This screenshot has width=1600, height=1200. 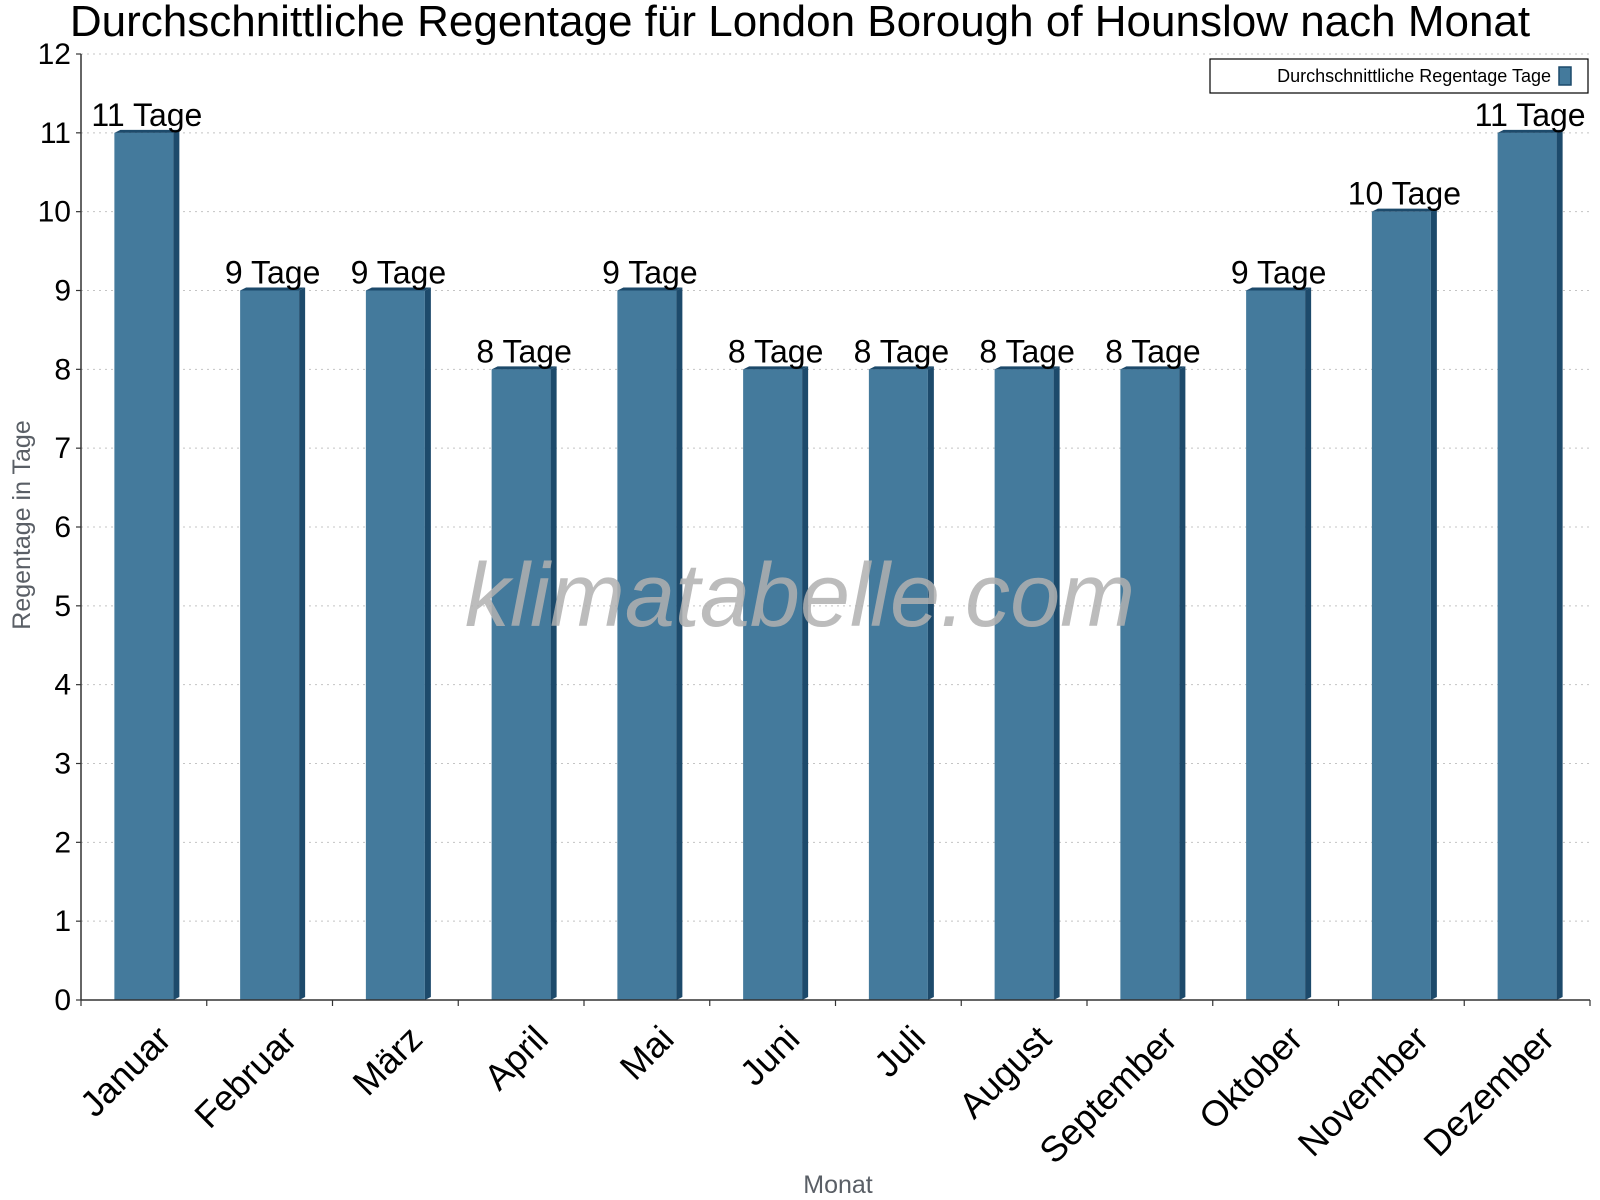 What do you see at coordinates (62, 685) in the screenshot?
I see `y-tick-label: 4` at bounding box center [62, 685].